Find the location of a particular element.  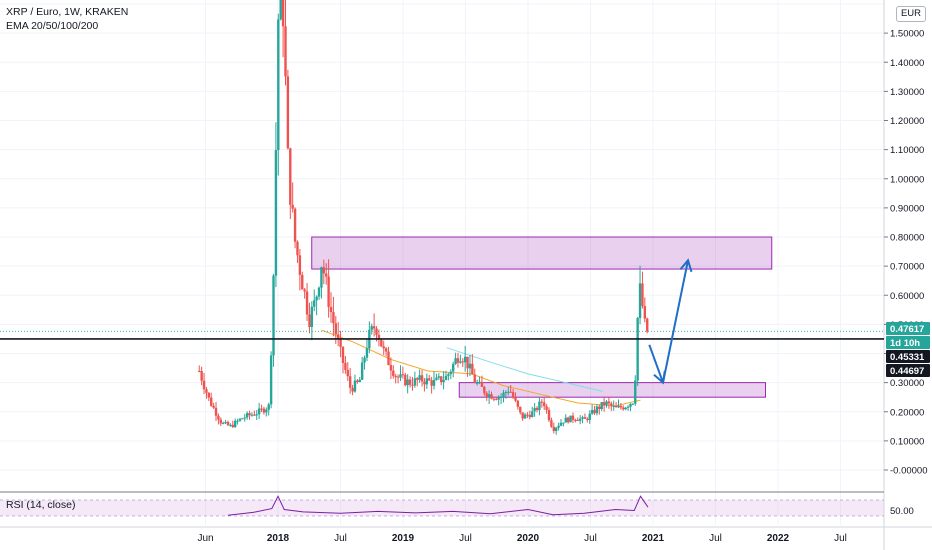

price-badge-text-0: 0.47617 is located at coordinates (907, 329).